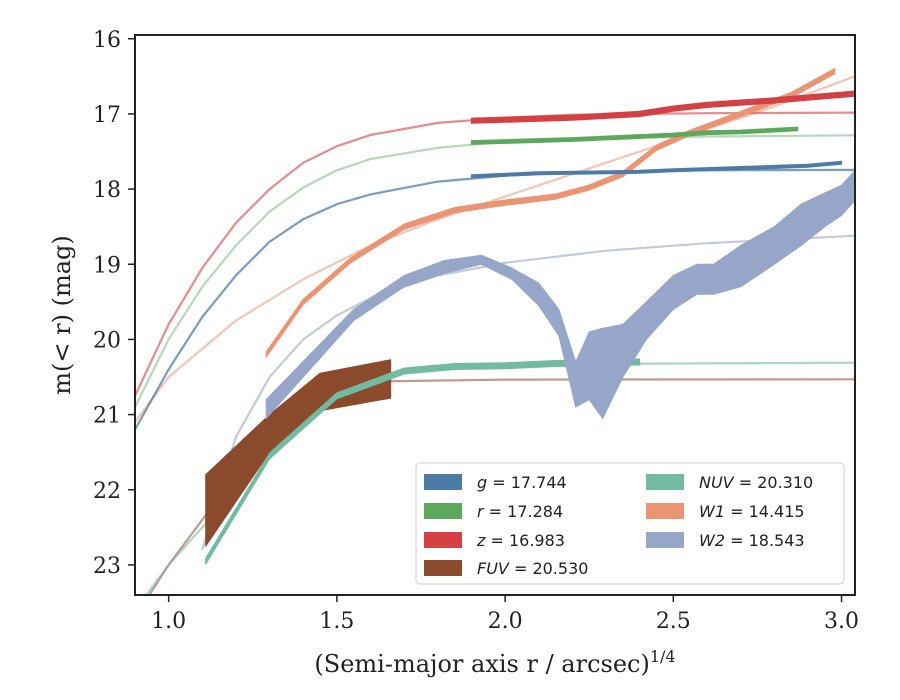 This screenshot has width=900, height=700. What do you see at coordinates (107, 340) in the screenshot?
I see `y-tick-label: 20` at bounding box center [107, 340].